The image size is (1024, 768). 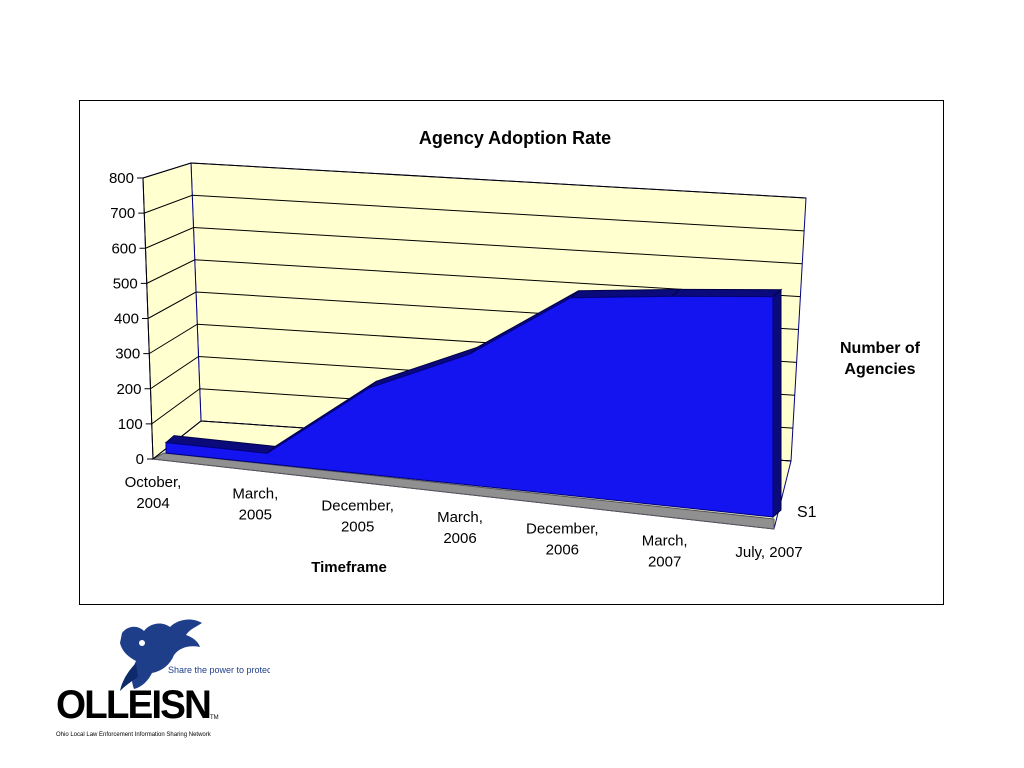 I want to click on z-axis-label: Number of Agencies, so click(x=880, y=359).